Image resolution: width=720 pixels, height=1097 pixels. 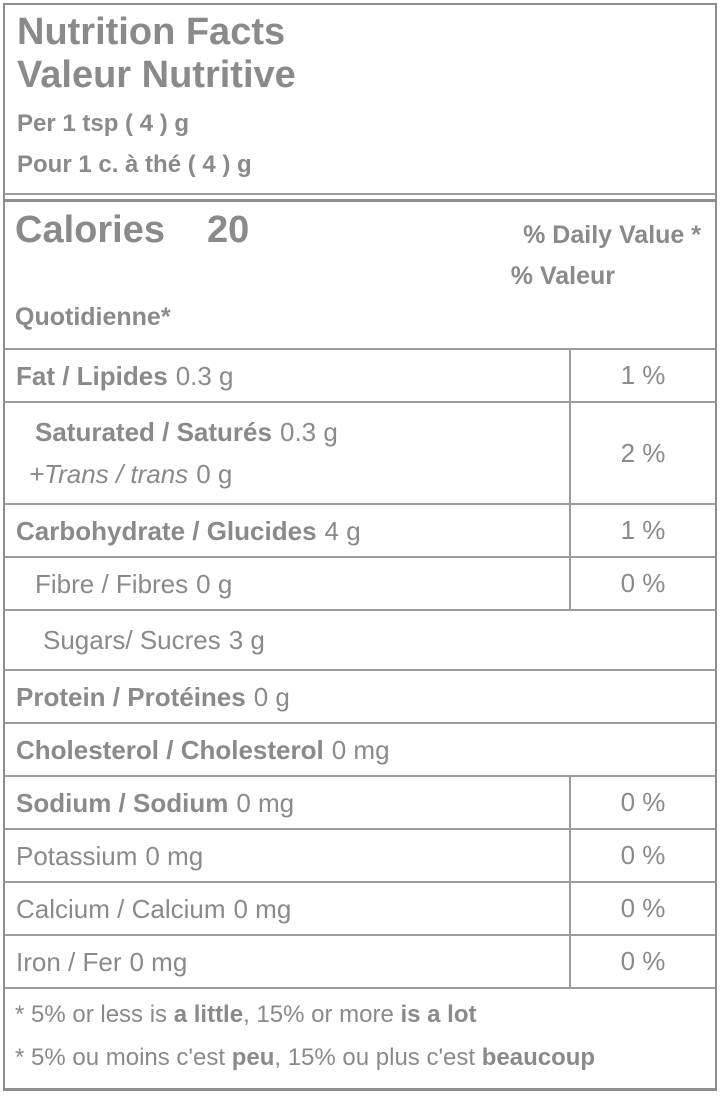 What do you see at coordinates (132, 640) in the screenshot?
I see `nutrient-name: Sugars/ Sucres` at bounding box center [132, 640].